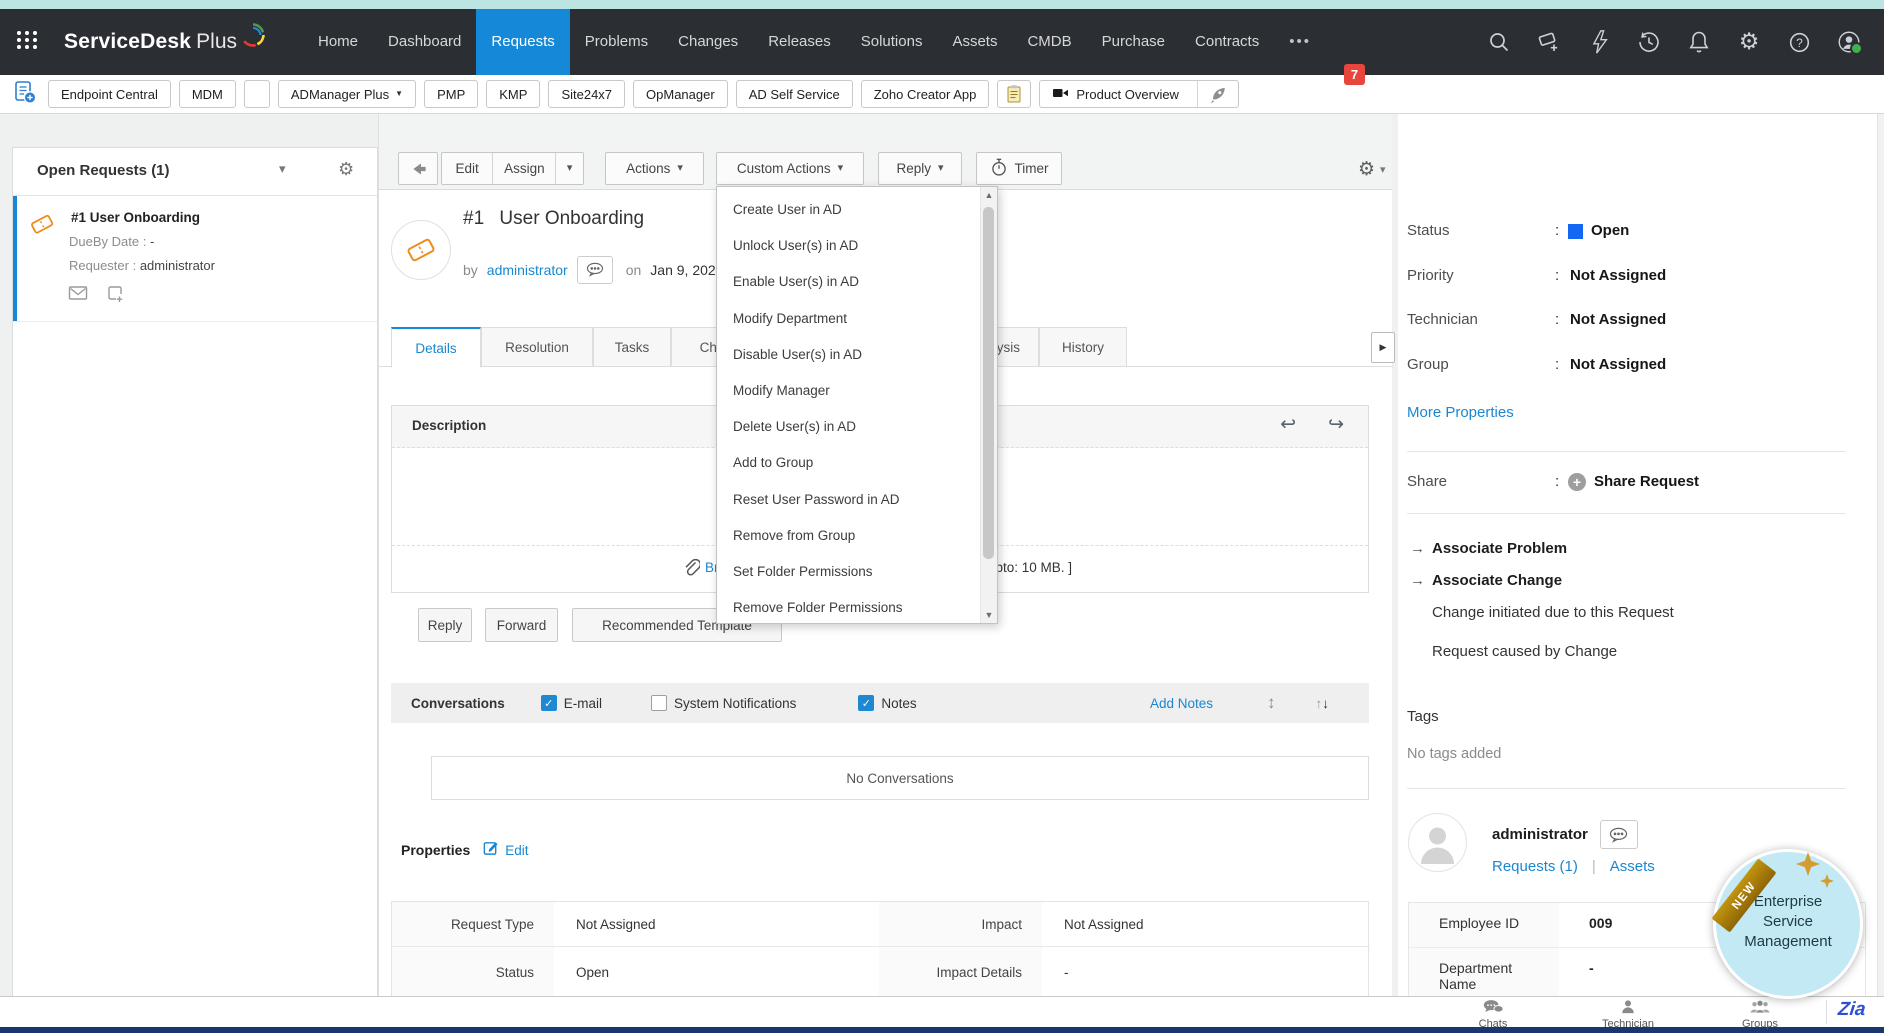 The height and width of the screenshot is (1033, 1884). I want to click on menu-item-disable-users-in-ad: Disable User(s) in AD, so click(798, 354).